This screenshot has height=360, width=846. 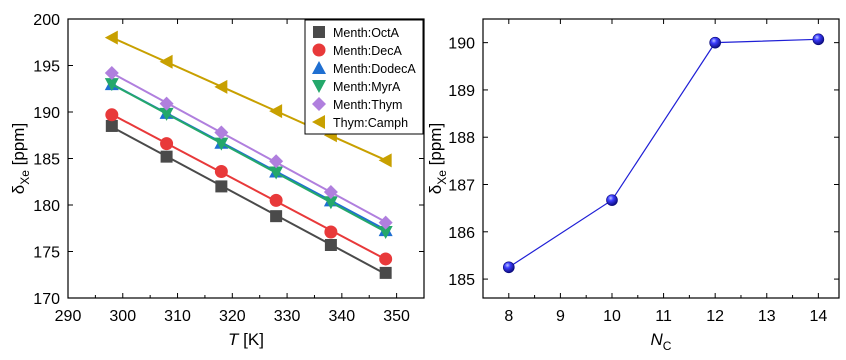 I want to click on x-tick-label: 13, so click(x=767, y=316).